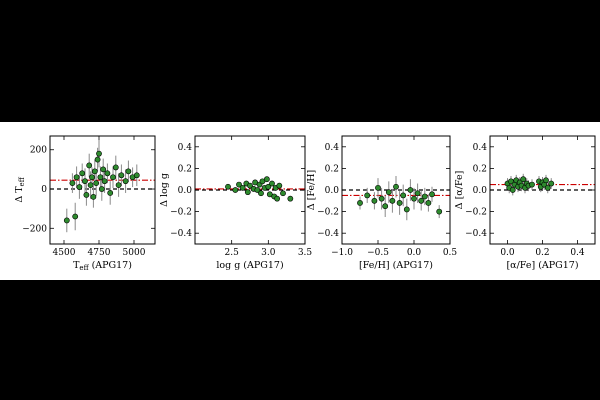  Describe the element at coordinates (378, 253) in the screenshot. I see `x-tick-label: −0.5` at that location.